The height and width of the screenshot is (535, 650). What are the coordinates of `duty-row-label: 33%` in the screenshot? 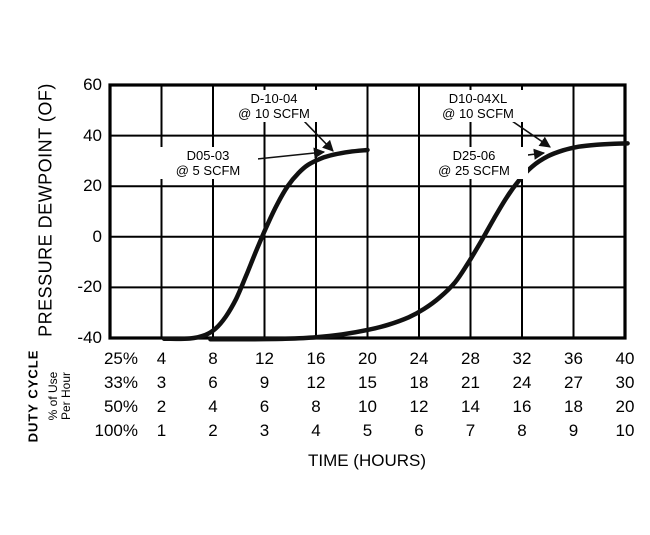 It's located at (120, 382).